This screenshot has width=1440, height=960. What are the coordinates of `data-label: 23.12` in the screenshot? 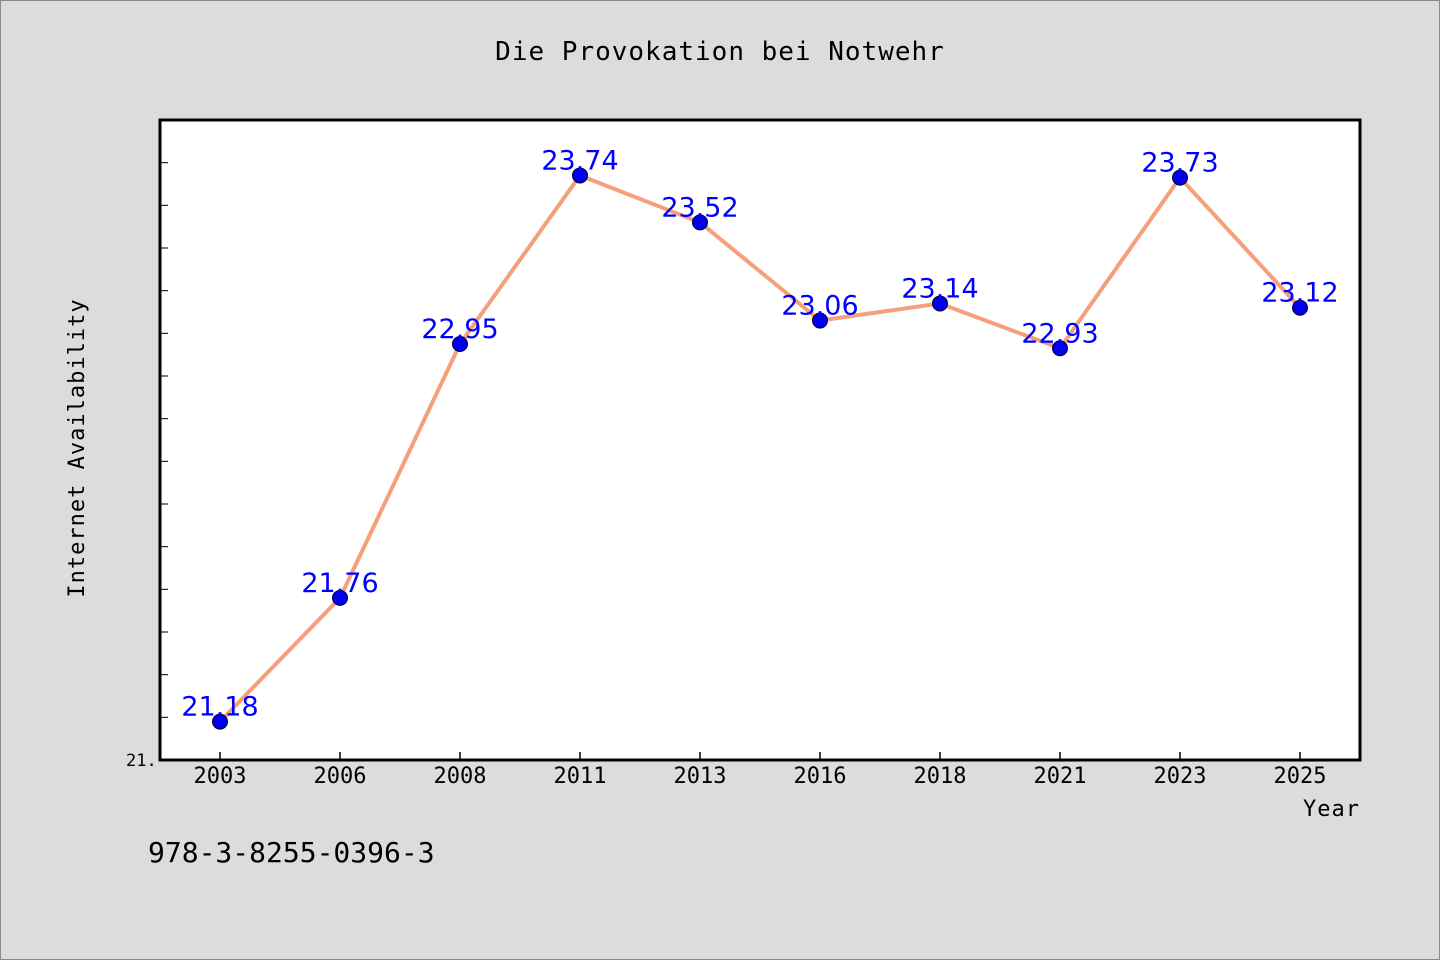 It's located at (1299, 293).